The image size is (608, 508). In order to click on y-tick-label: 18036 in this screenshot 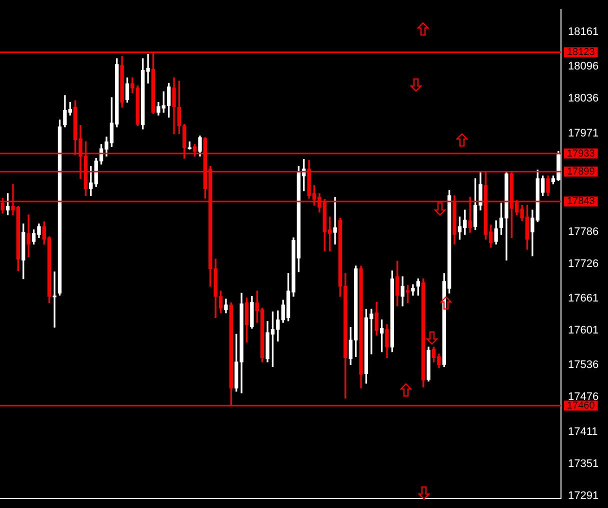, I will do `click(583, 98)`.